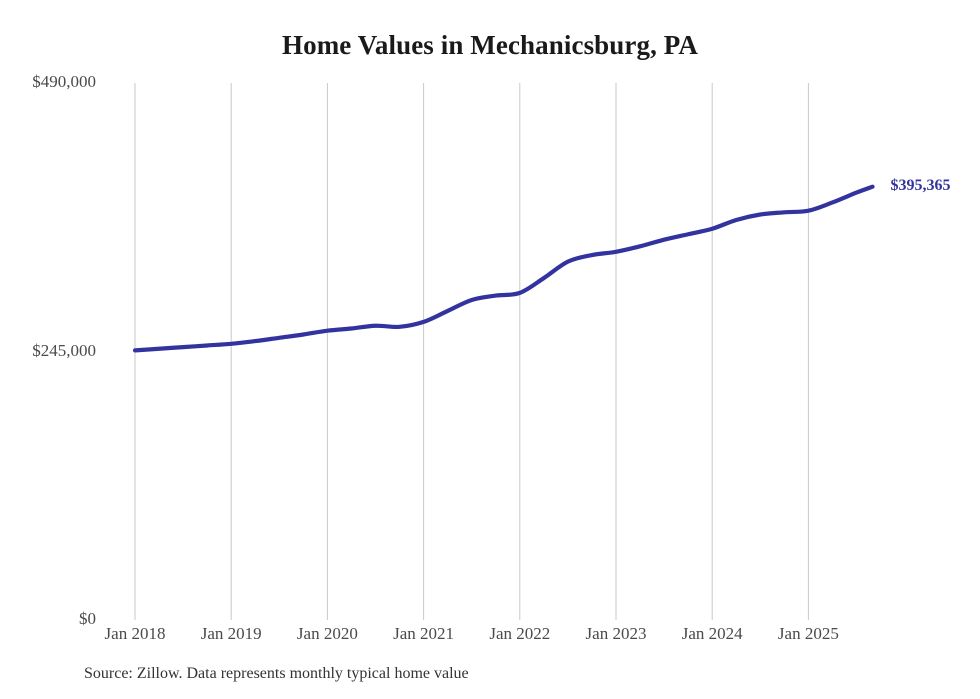 This screenshot has height=699, width=980. Describe the element at coordinates (424, 633) in the screenshot. I see `x-axis-tick-label: Jan 2021` at that location.